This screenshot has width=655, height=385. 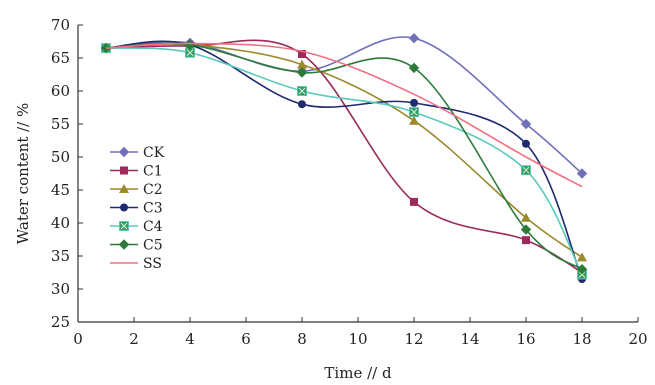 I want to click on x-tick-label: 18, so click(x=581, y=339).